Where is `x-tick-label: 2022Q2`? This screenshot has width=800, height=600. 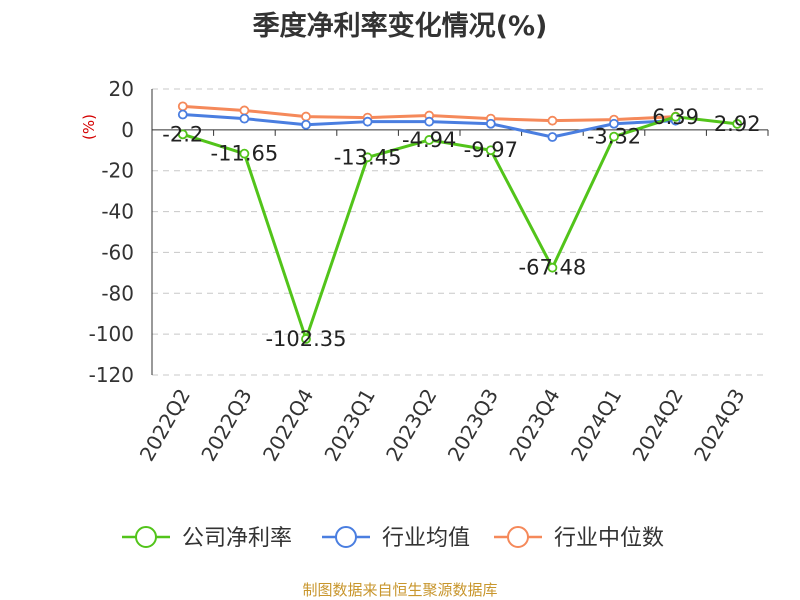
x-tick-label: 2022Q2 is located at coordinates (165, 425).